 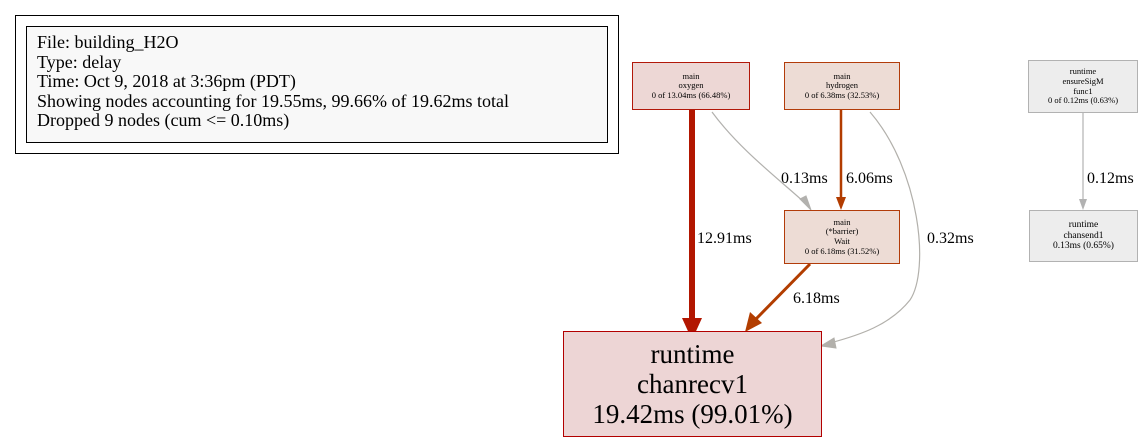 What do you see at coordinates (804, 178) in the screenshot?
I see `edge-label-oxygen-to-barrier-wait: 0.13ms` at bounding box center [804, 178].